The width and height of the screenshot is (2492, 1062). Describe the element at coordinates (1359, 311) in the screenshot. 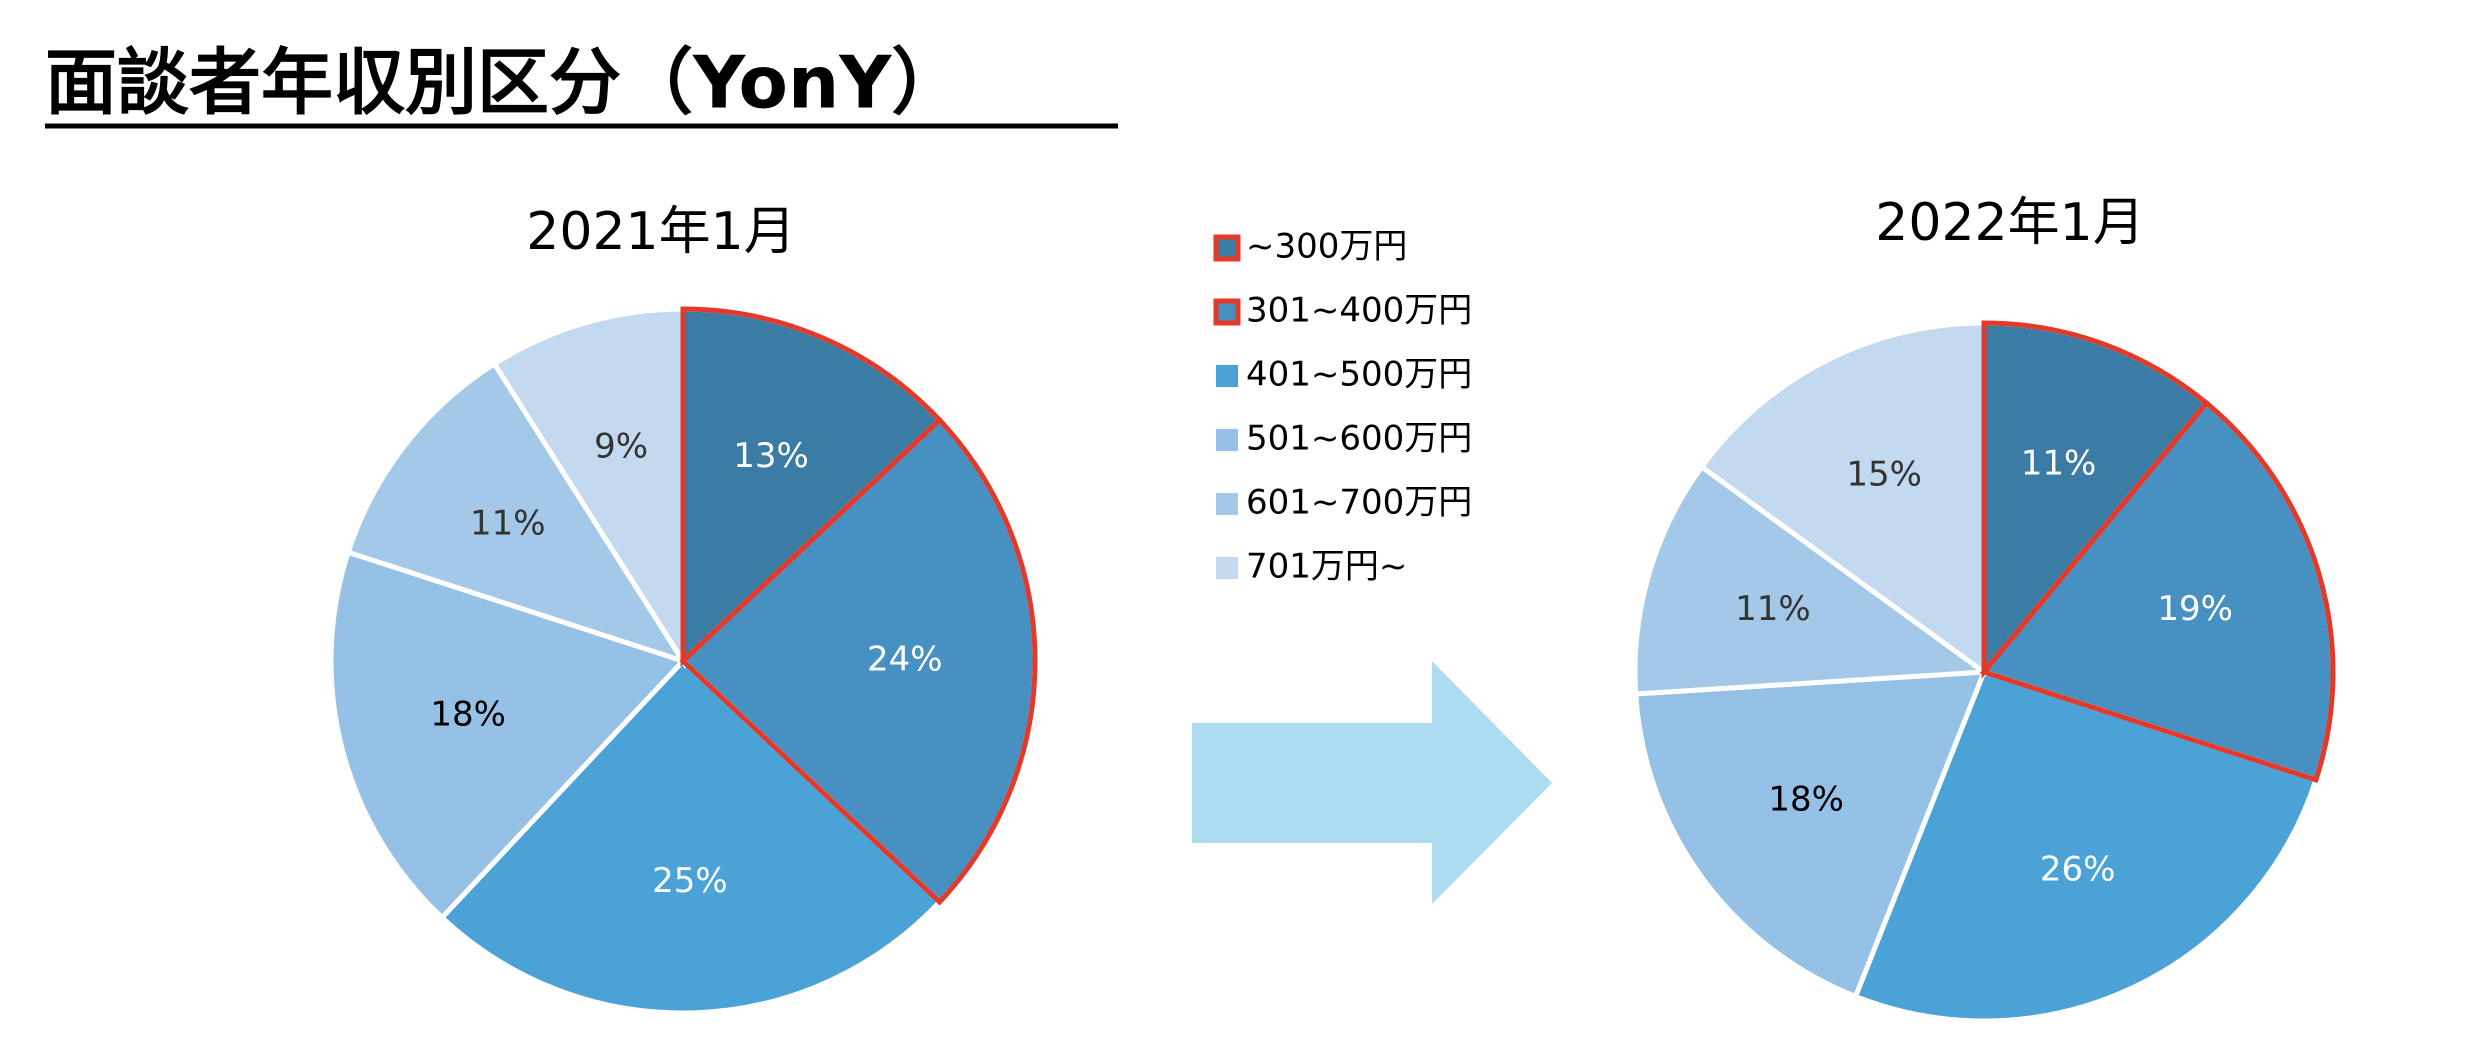

I see `legend-label: 301~400万円` at that location.